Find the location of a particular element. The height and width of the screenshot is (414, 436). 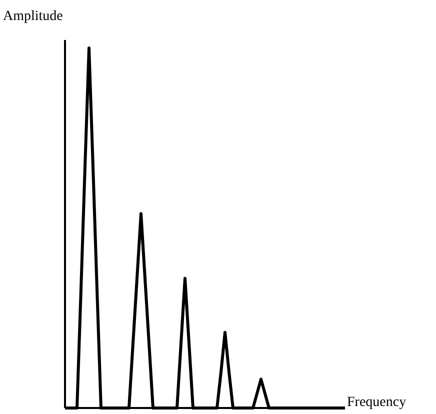

x-axis-title: Frequency is located at coordinates (376, 402).